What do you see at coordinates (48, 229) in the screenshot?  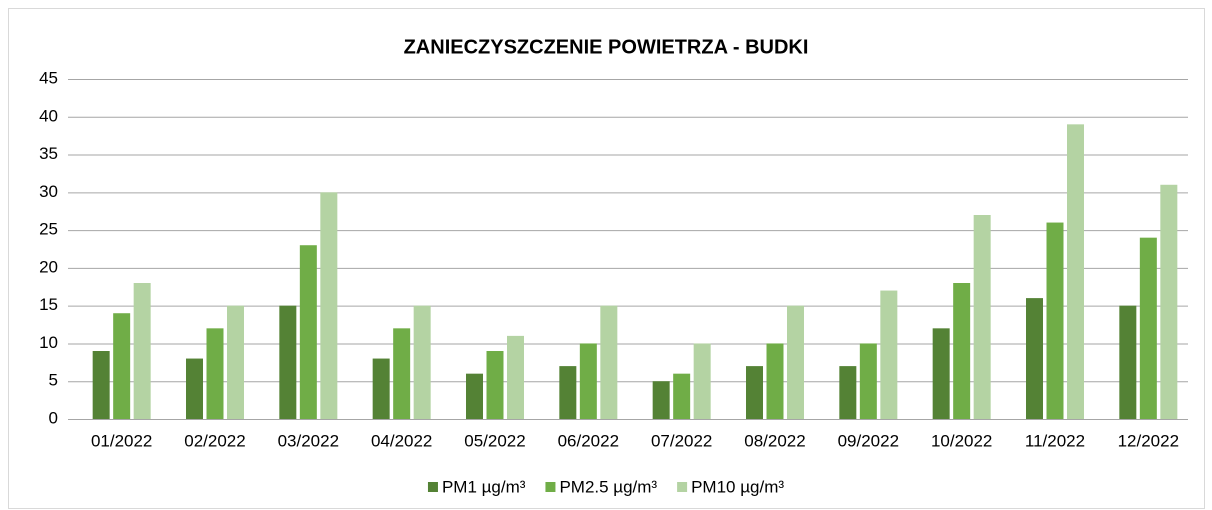 I see `y-tick-label: 25` at bounding box center [48, 229].